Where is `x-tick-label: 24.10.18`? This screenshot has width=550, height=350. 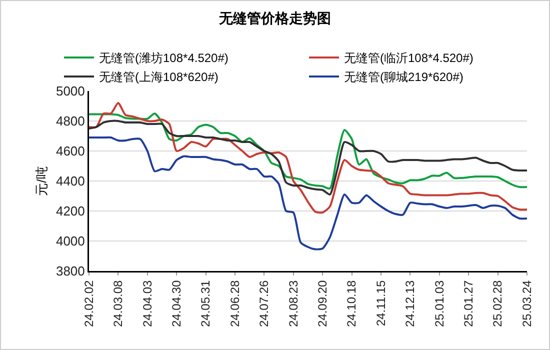
x-tick-label: 24.10.18 is located at coordinates (351, 304).